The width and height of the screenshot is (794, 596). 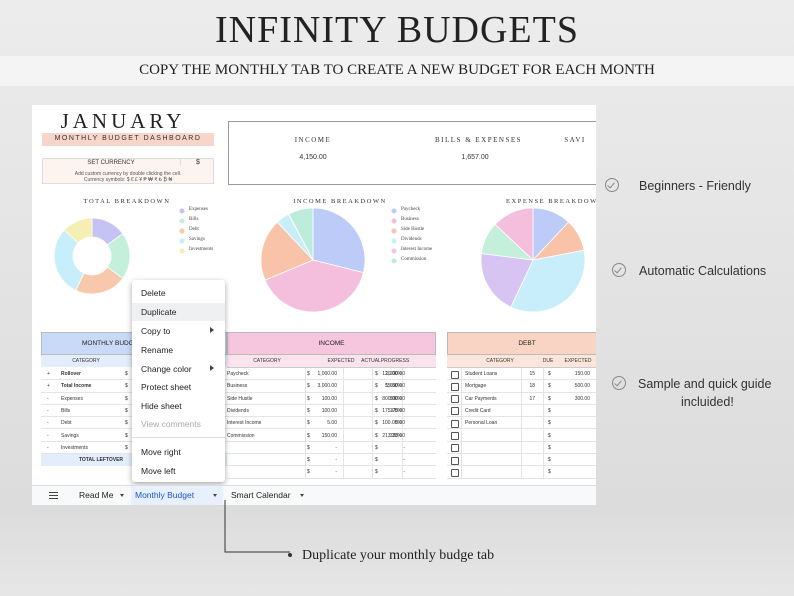 I want to click on menu-item: Duplicate, so click(x=159, y=312).